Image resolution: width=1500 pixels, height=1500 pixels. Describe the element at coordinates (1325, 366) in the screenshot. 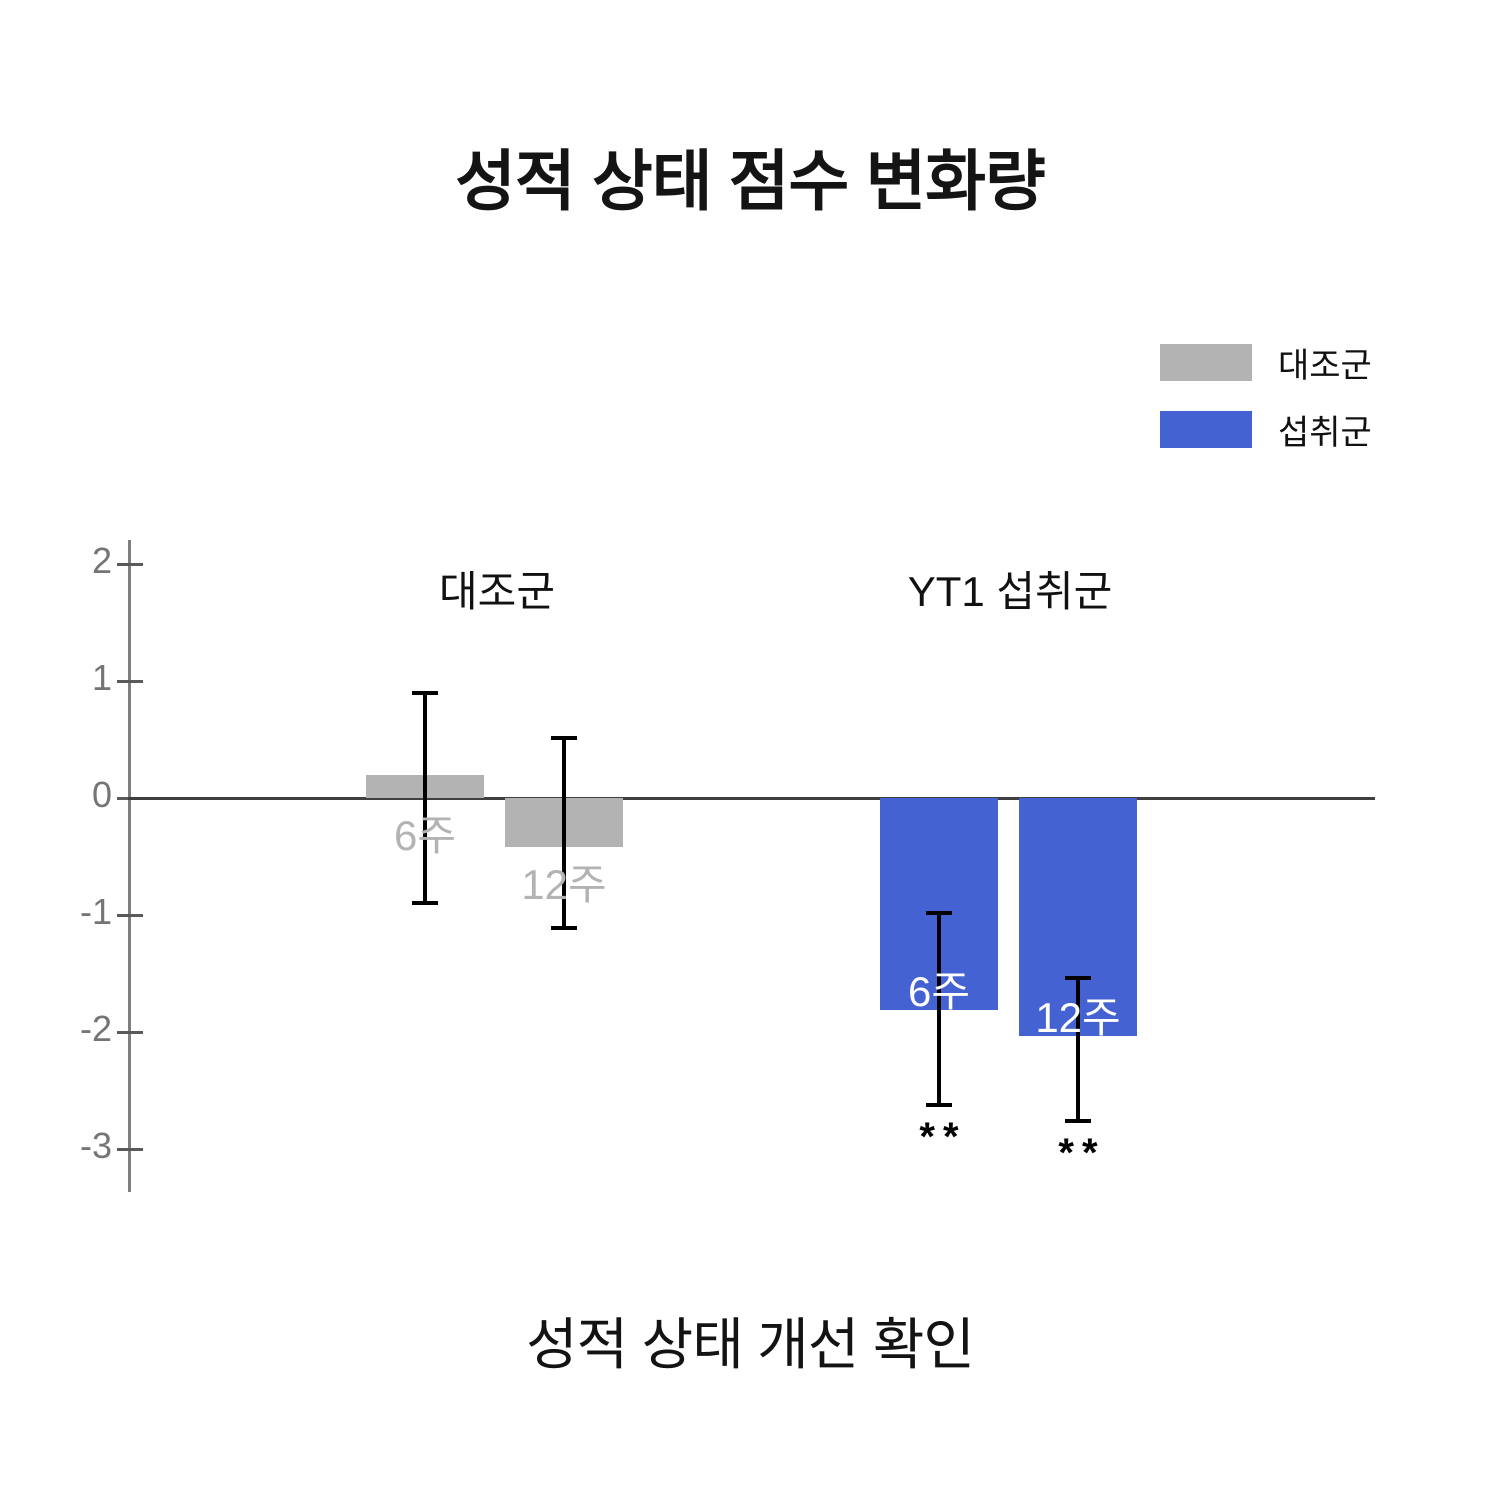

I see `legend-label-control: 대조군` at that location.